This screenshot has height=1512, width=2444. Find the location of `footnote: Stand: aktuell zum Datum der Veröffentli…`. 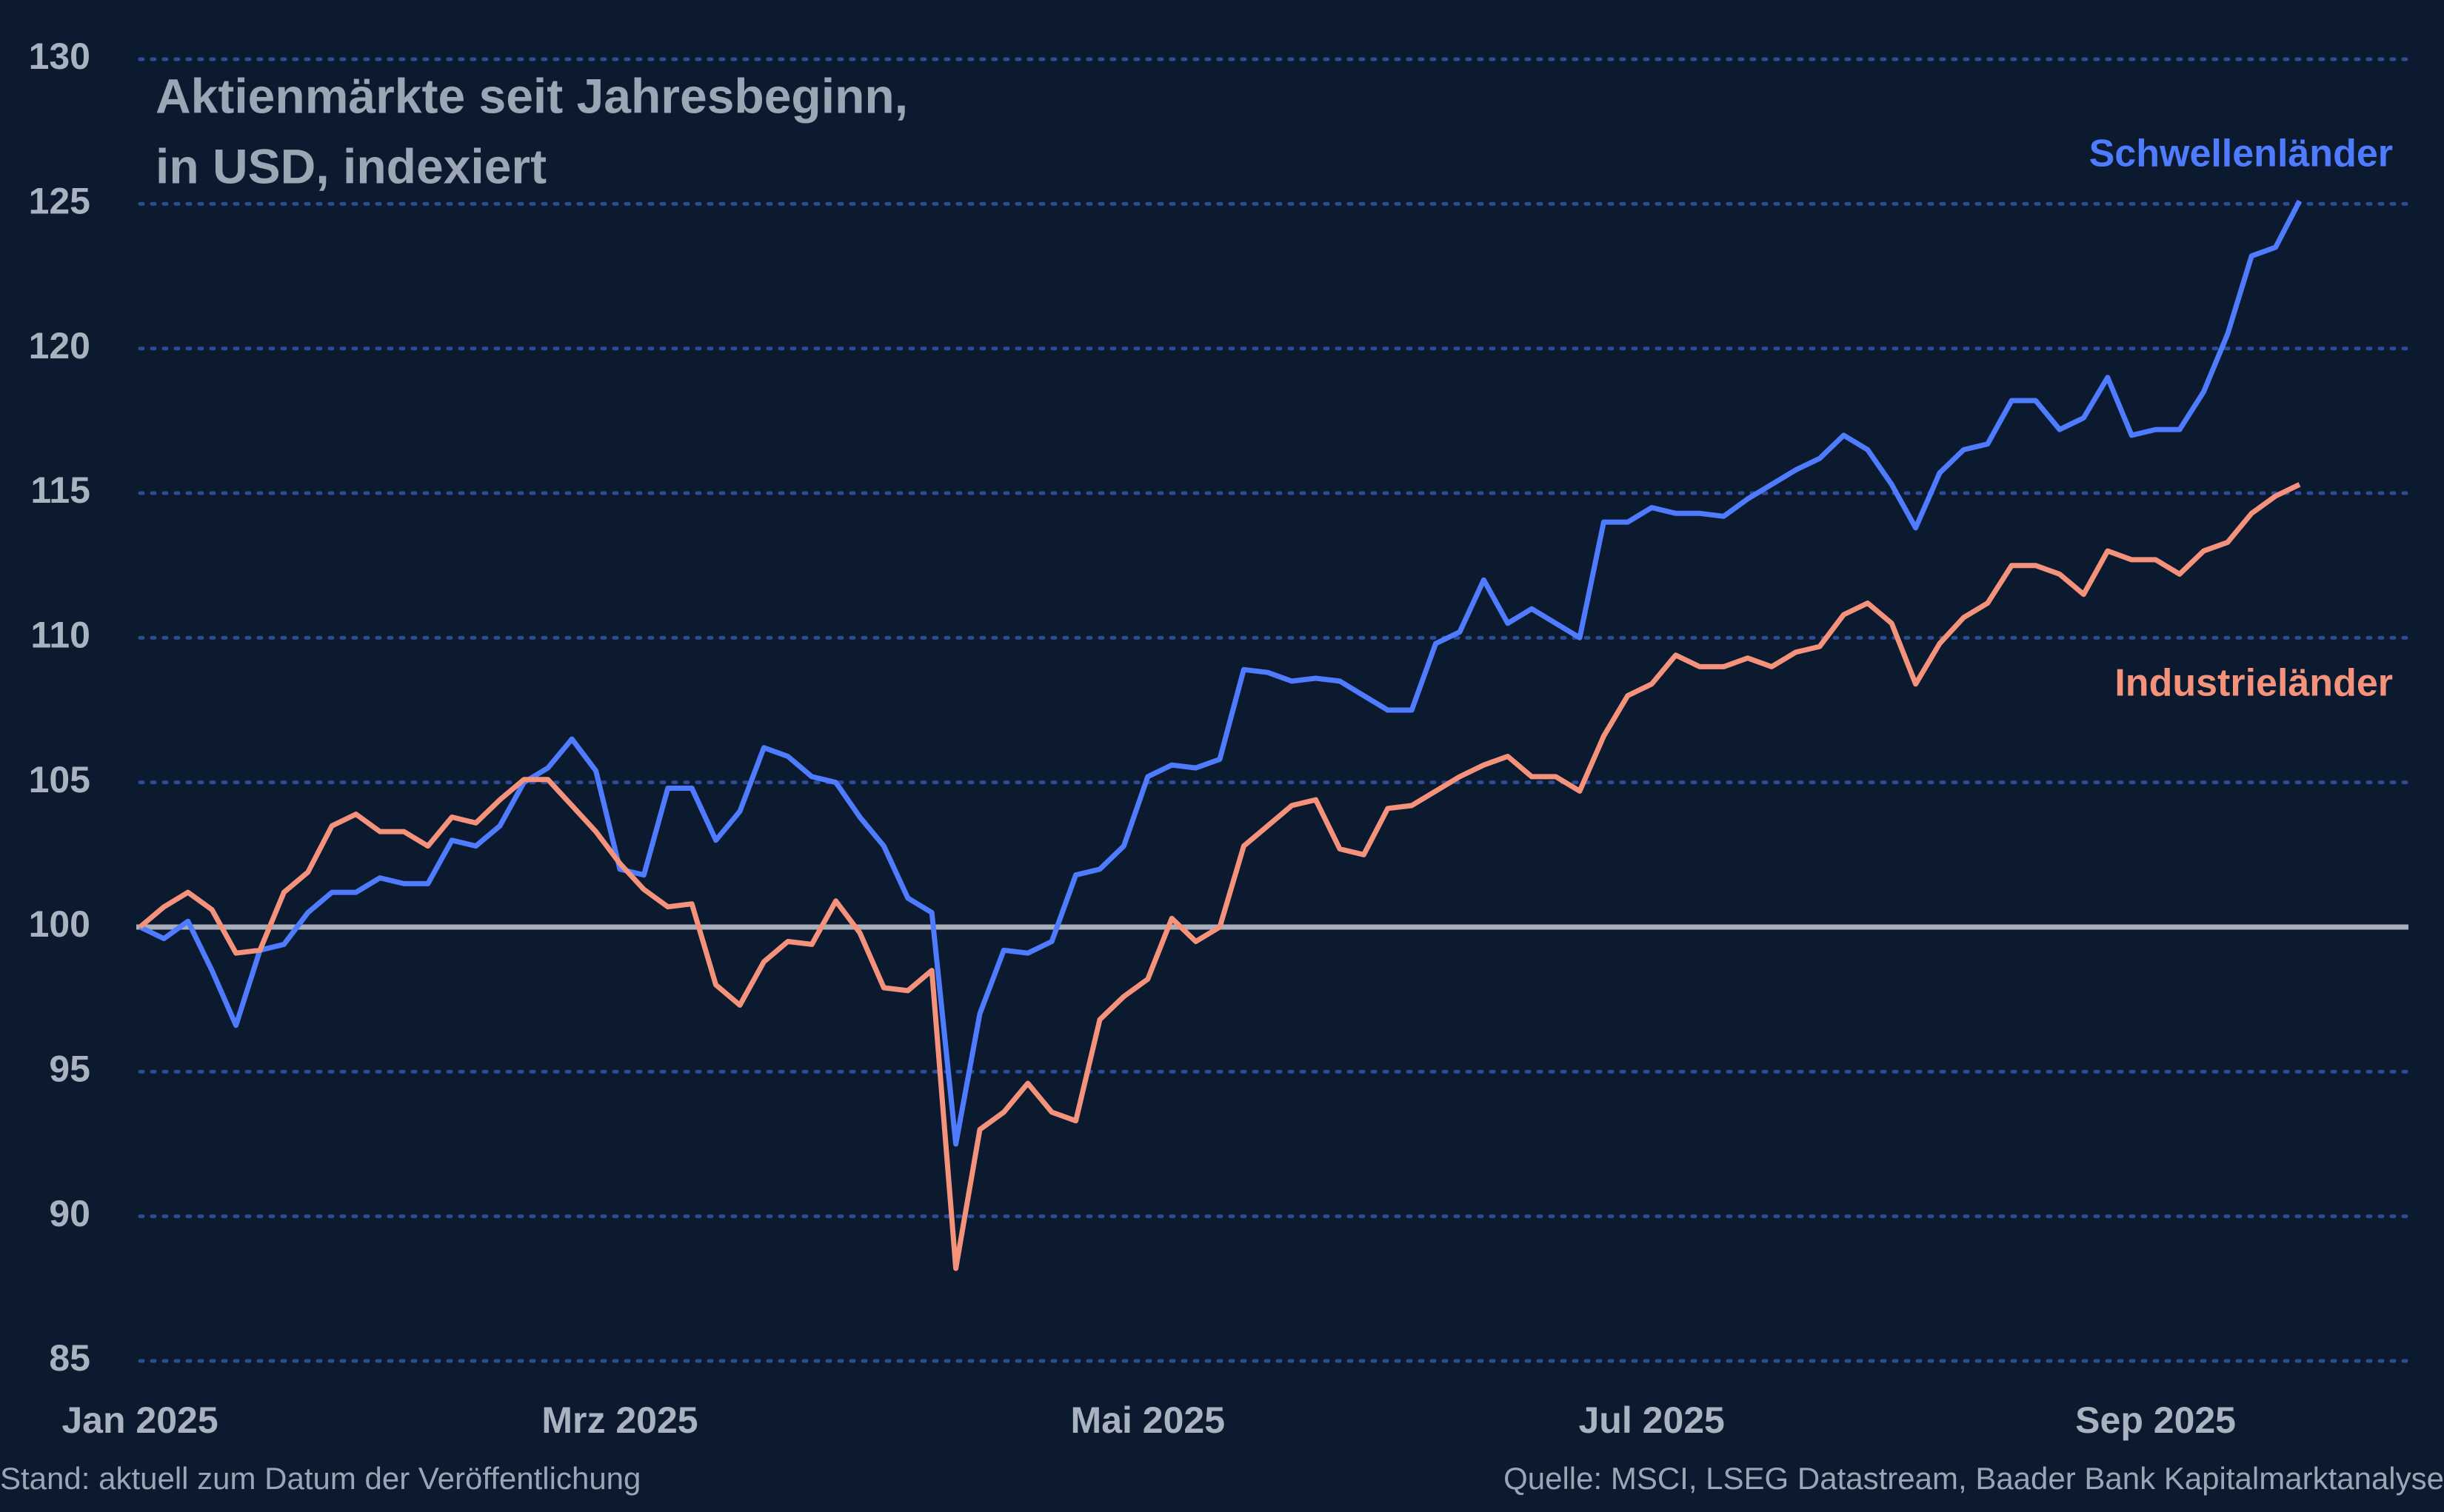

footnote: Stand: aktuell zum Datum der Veröffentli… is located at coordinates (321, 1478).